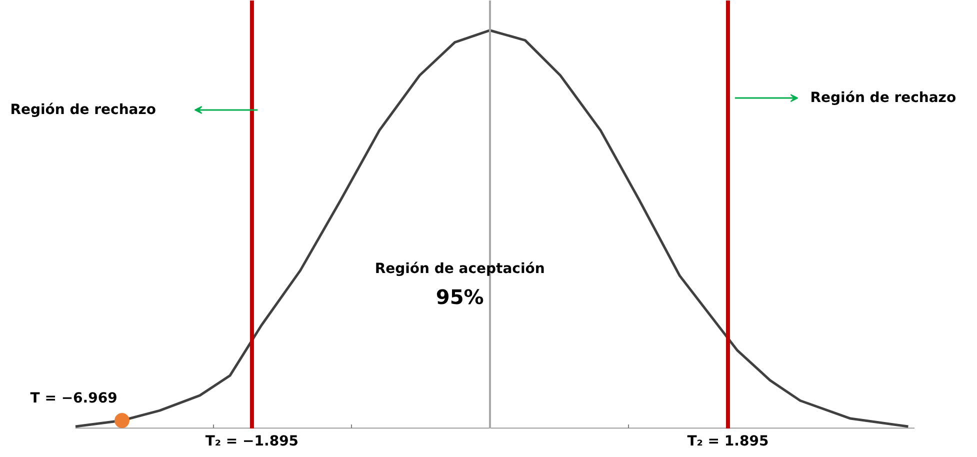 The image size is (977, 457). Describe the element at coordinates (459, 269) in the screenshot. I see `annotation: Región de aceptación` at that location.